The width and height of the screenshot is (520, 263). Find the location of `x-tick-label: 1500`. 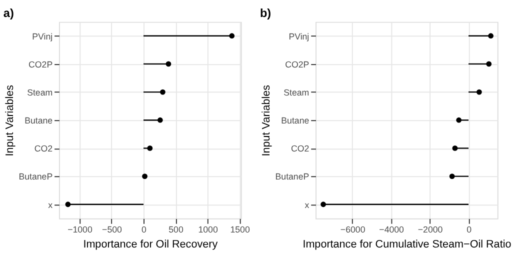

x-tick-label: 1500 is located at coordinates (240, 229).